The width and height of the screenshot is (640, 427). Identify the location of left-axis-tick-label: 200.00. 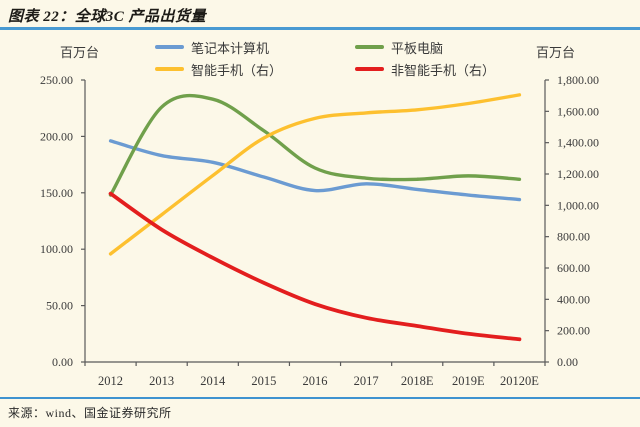
(56, 136).